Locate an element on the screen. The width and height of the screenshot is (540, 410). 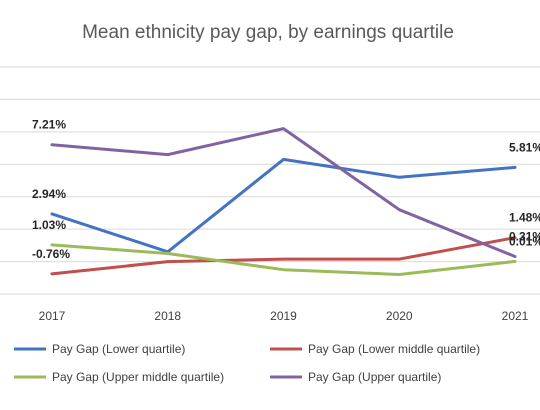
legend-item: Pay Gap (Lower middle quartile) is located at coordinates (375, 349).